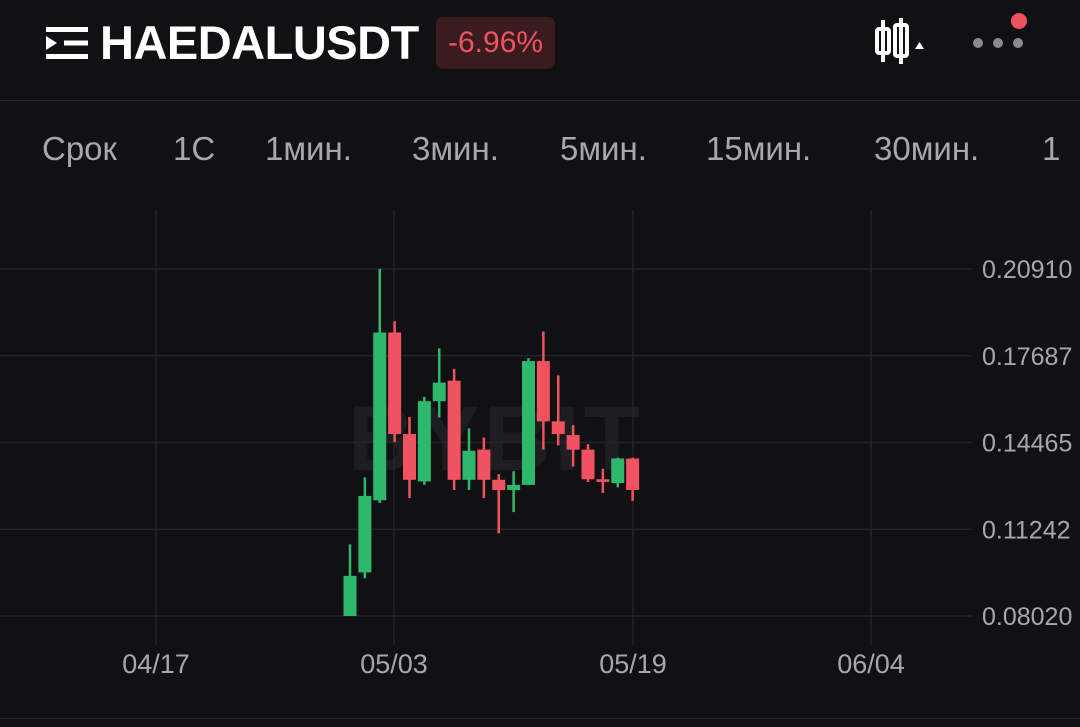 The height and width of the screenshot is (727, 1080). I want to click on x-tick-label: 04/17, so click(156, 664).